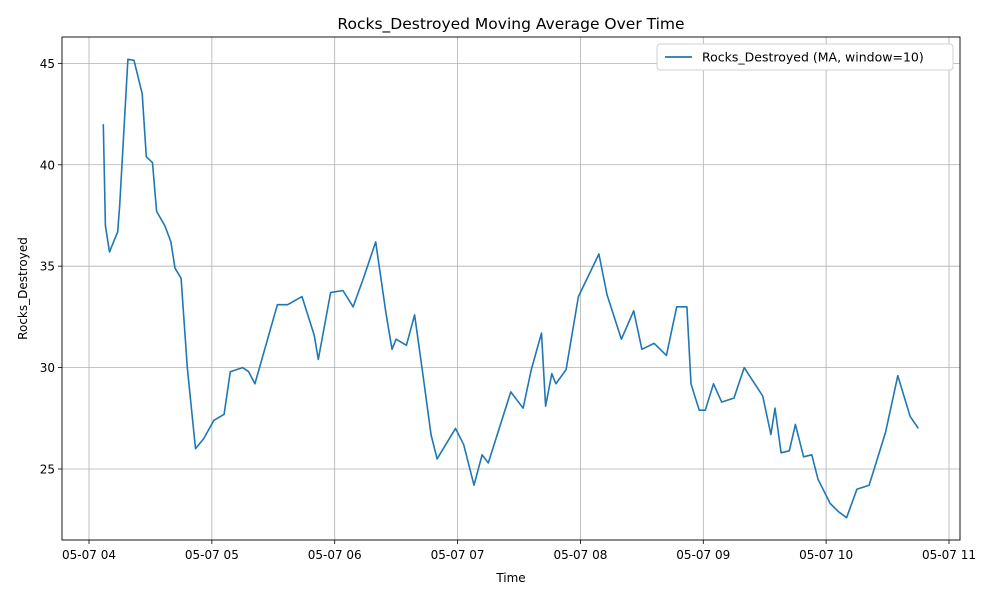 Image resolution: width=1000 pixels, height=600 pixels. Describe the element at coordinates (47, 64) in the screenshot. I see `y-tick-label: 45` at that location.